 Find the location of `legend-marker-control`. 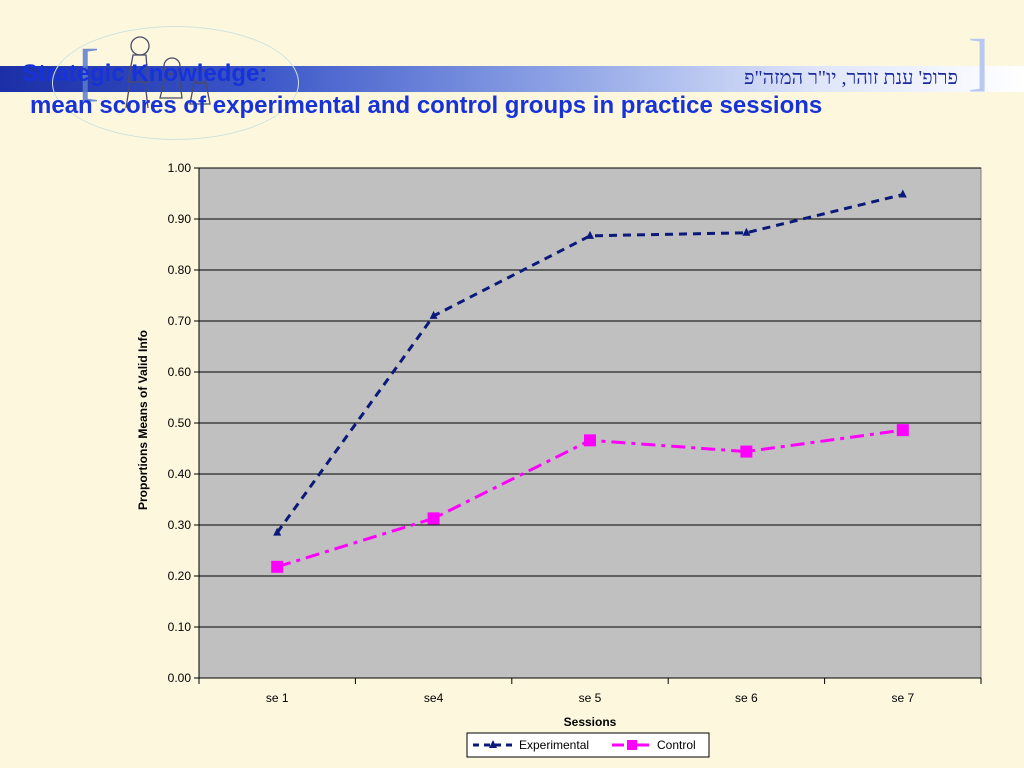

legend-marker-control is located at coordinates (632, 745).